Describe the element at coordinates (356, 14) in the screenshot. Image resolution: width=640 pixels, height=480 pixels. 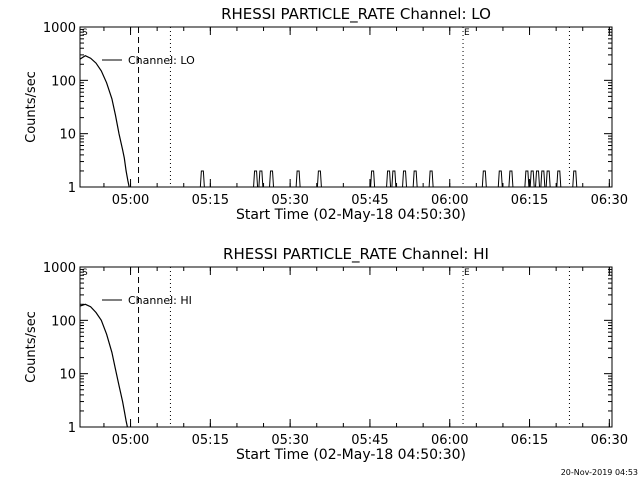
I see `chart-title: RHESSI PARTICLE_RATE Channel: LO` at that location.